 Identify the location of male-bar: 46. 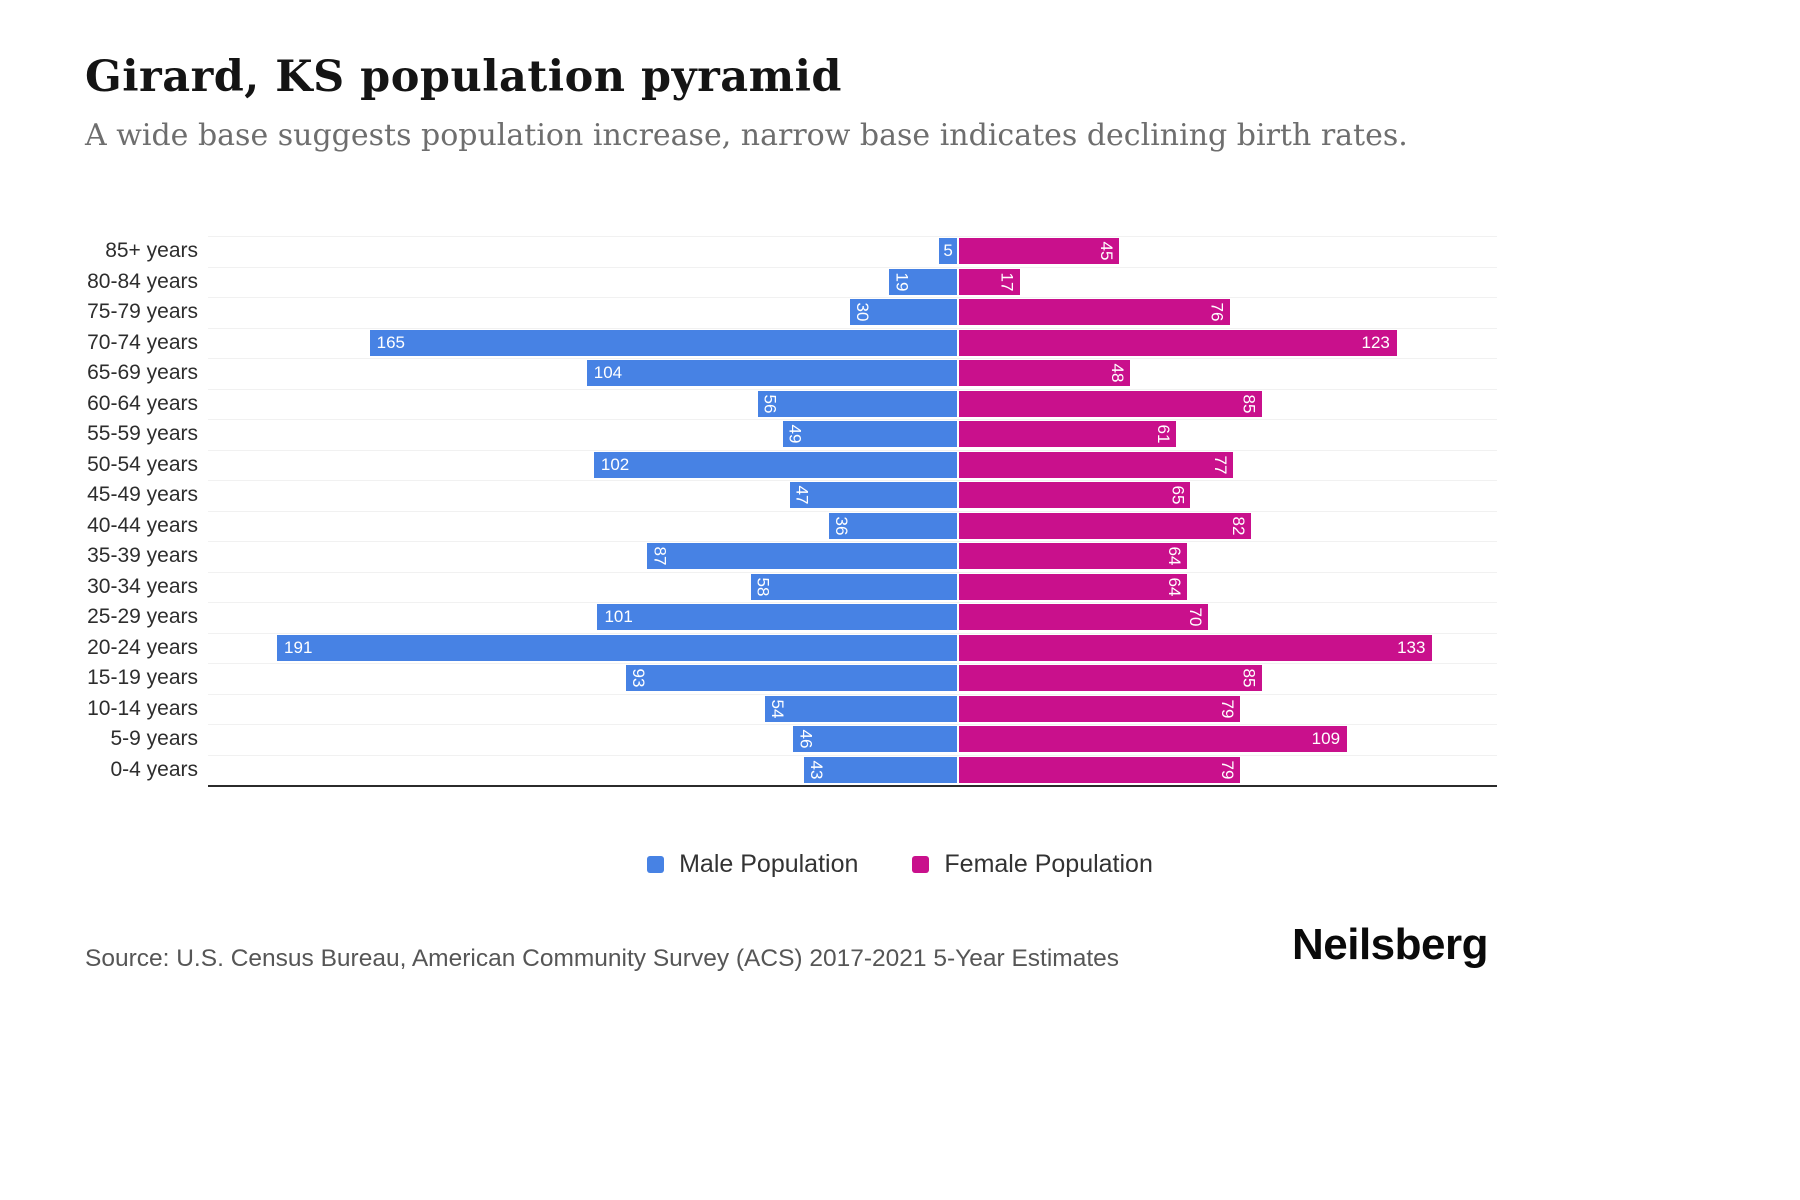
(875, 739).